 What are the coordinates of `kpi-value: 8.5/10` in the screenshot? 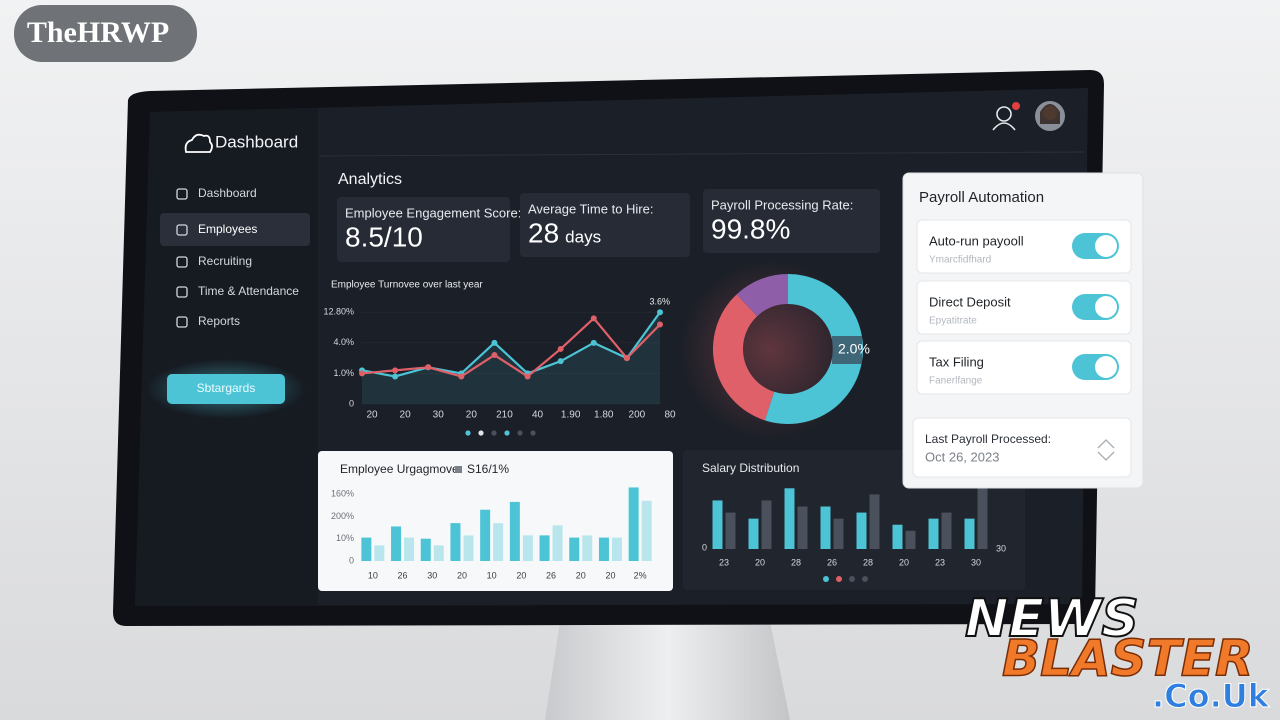 It's located at (384, 236).